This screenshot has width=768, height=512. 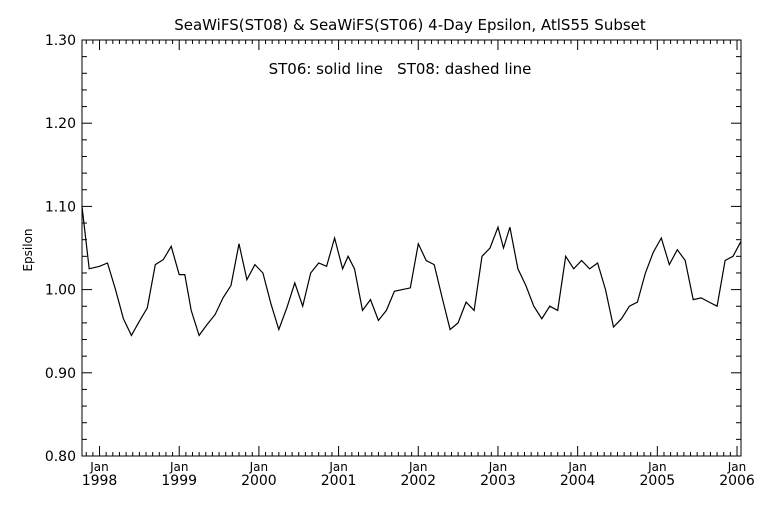 I want to click on x-tick-year-label: 2001, so click(x=339, y=481).